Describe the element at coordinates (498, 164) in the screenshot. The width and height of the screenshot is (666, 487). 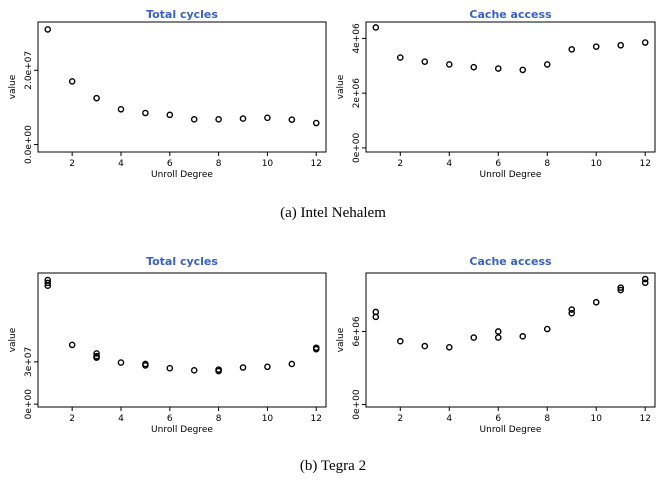
I see `cache-access-nehalem-x-tick-label: 6` at that location.